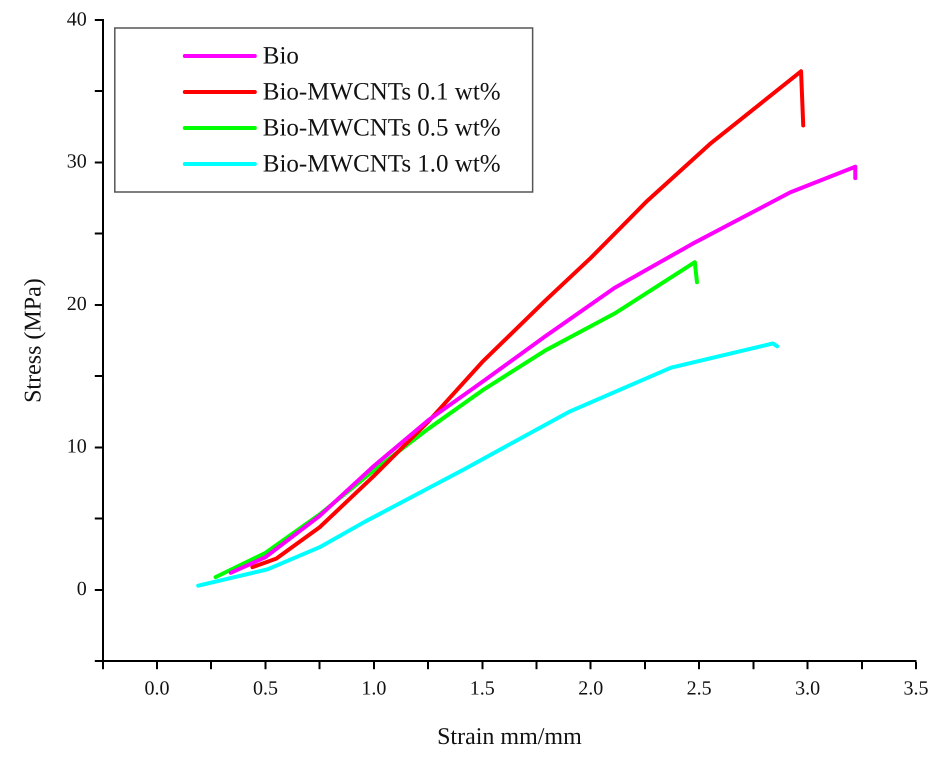 The width and height of the screenshot is (938, 768). Describe the element at coordinates (699, 688) in the screenshot. I see `x-tick-label: 2.5` at that location.